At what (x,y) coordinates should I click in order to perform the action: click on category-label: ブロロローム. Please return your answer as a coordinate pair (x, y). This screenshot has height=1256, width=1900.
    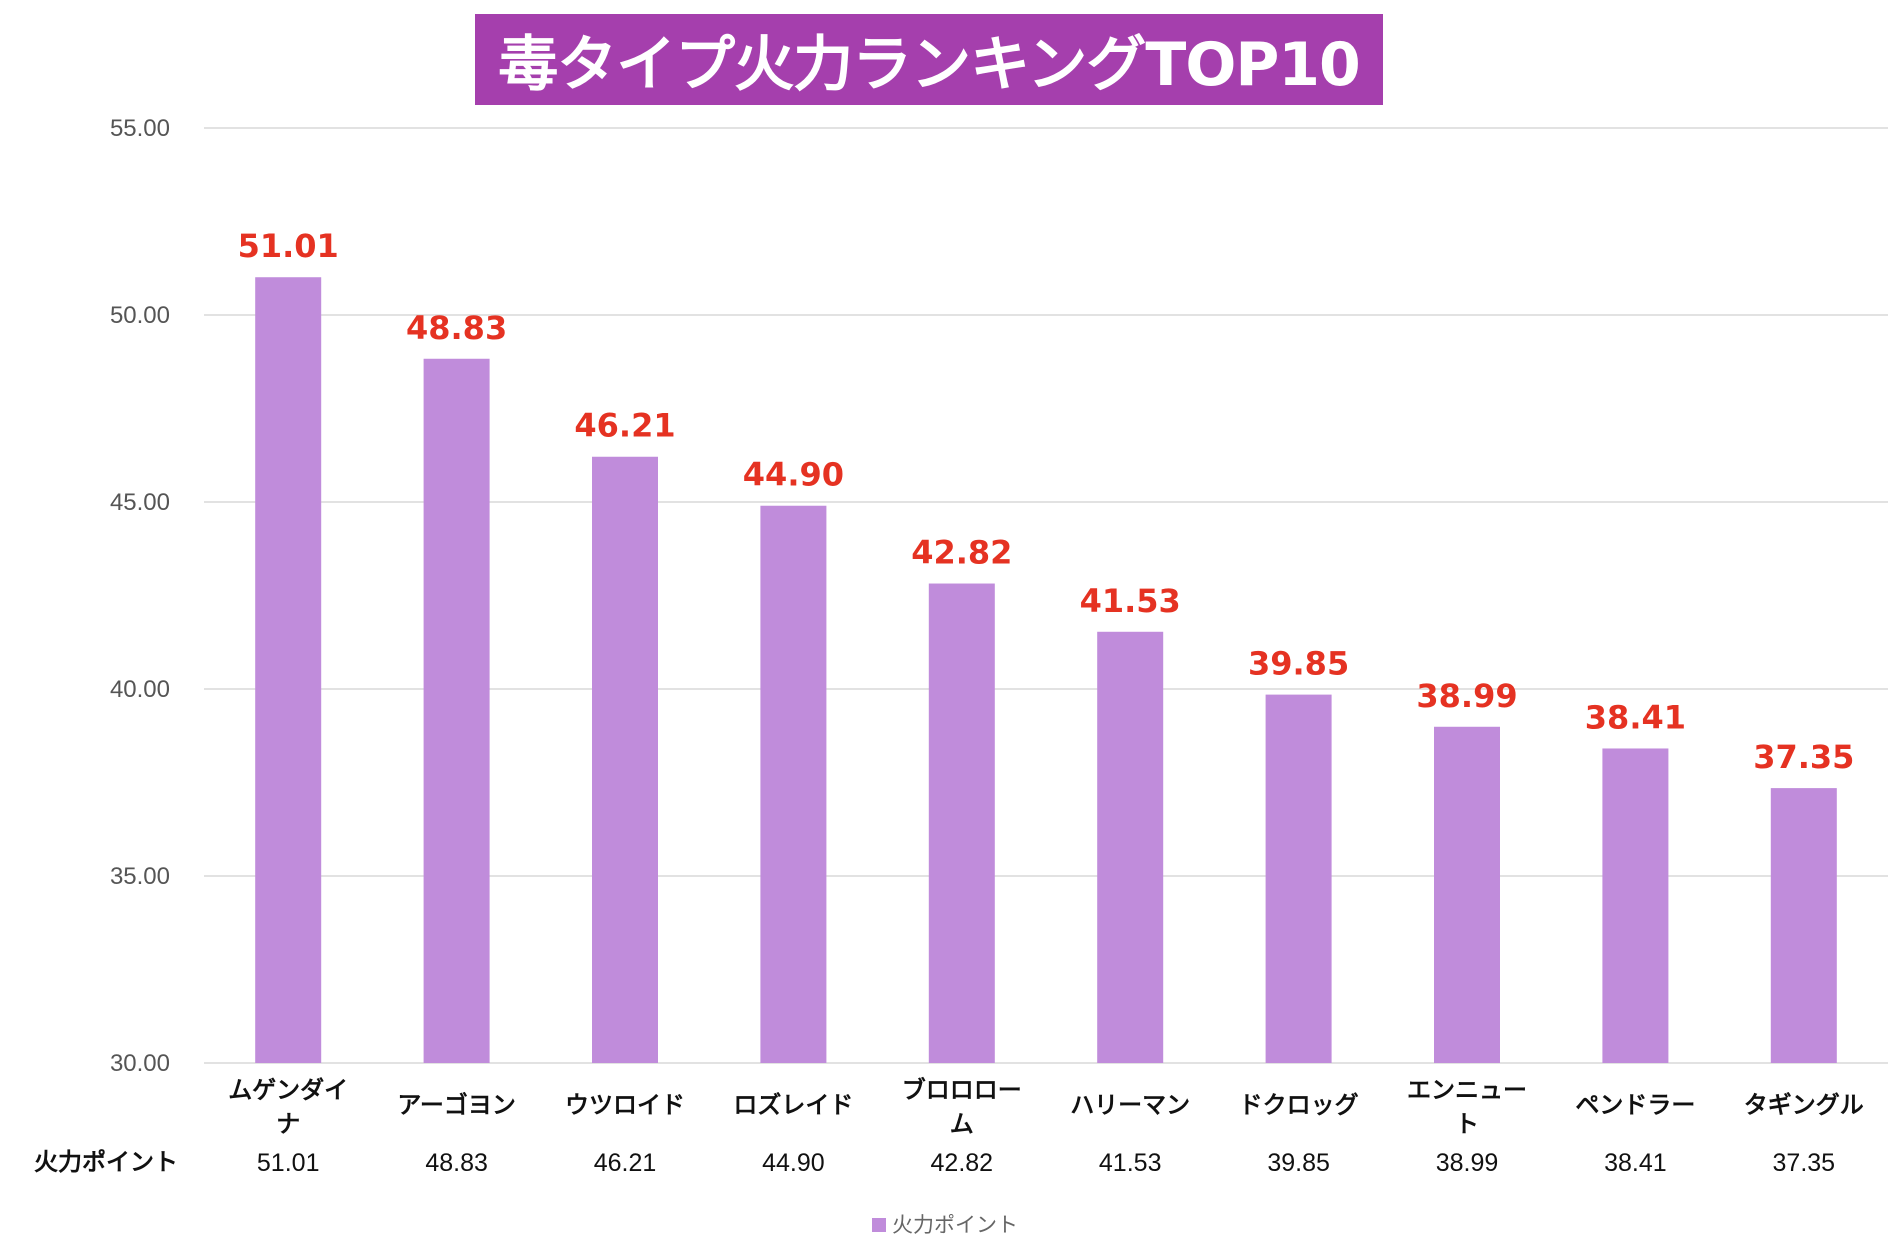
    Looking at the image, I should click on (962, 1107).